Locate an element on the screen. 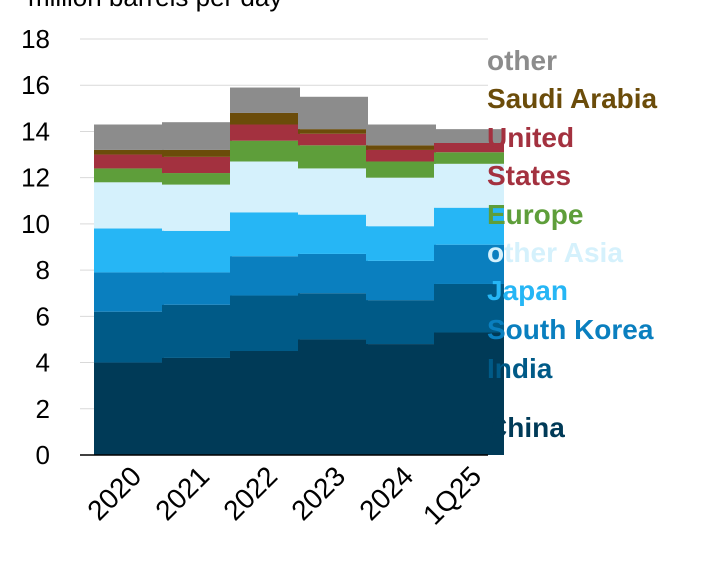  y-tick-label-10: 10 is located at coordinates (35, 224).